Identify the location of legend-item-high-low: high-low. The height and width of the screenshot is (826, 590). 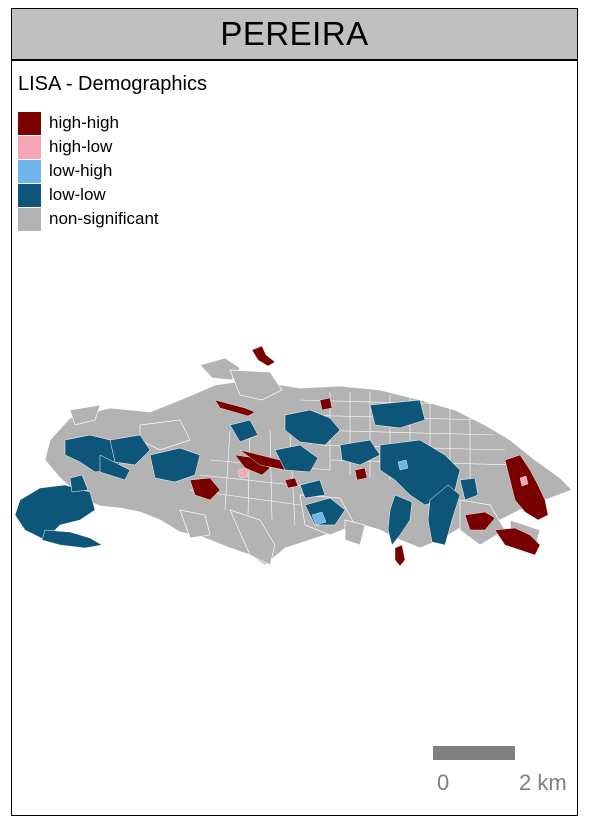
(88, 147).